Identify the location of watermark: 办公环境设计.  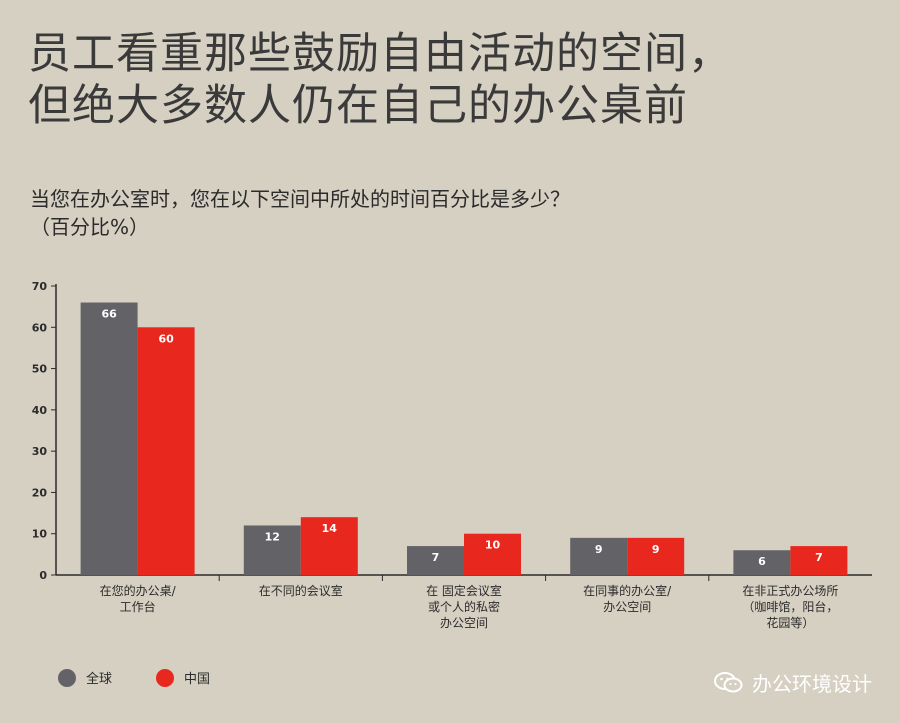
(793, 682).